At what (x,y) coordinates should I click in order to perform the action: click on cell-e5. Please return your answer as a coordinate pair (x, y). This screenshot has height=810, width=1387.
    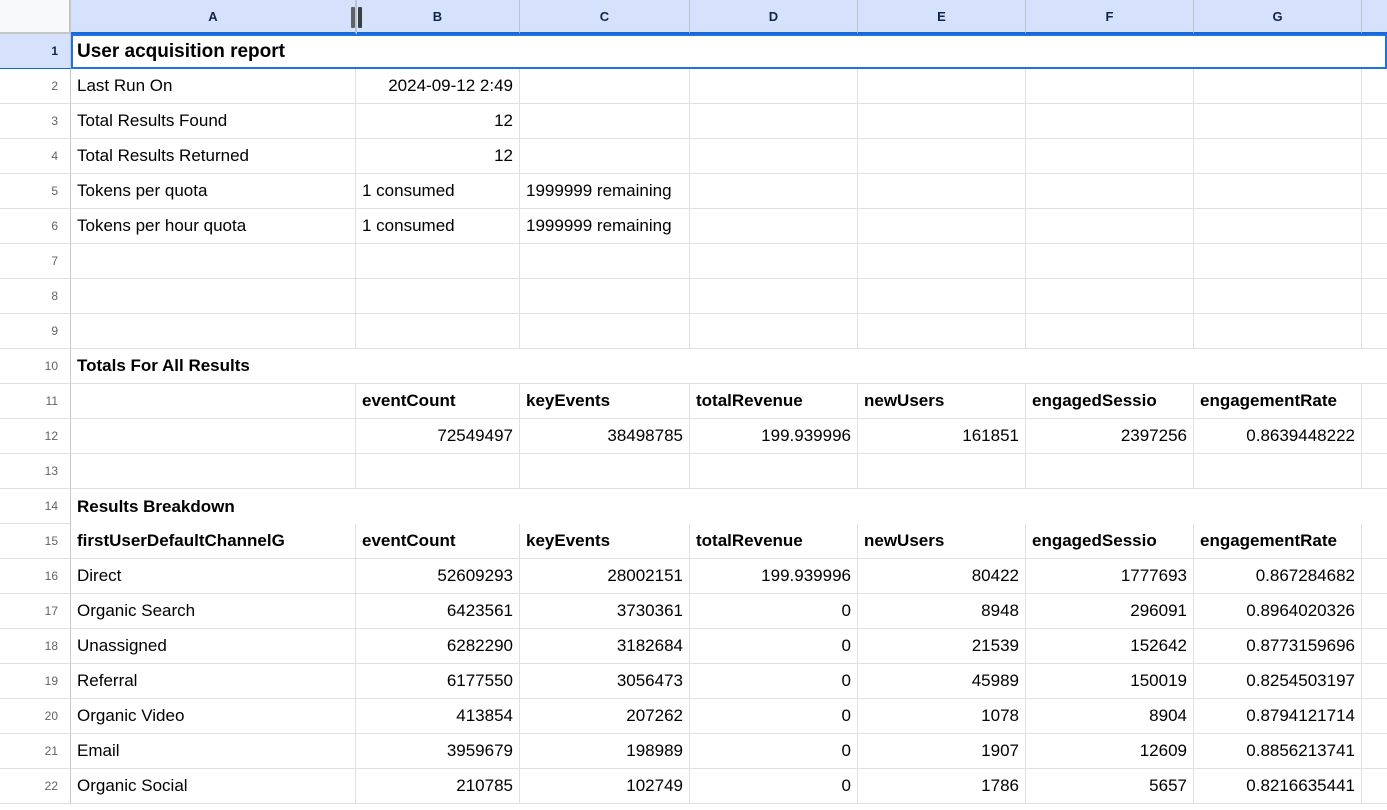
    Looking at the image, I should click on (942, 191).